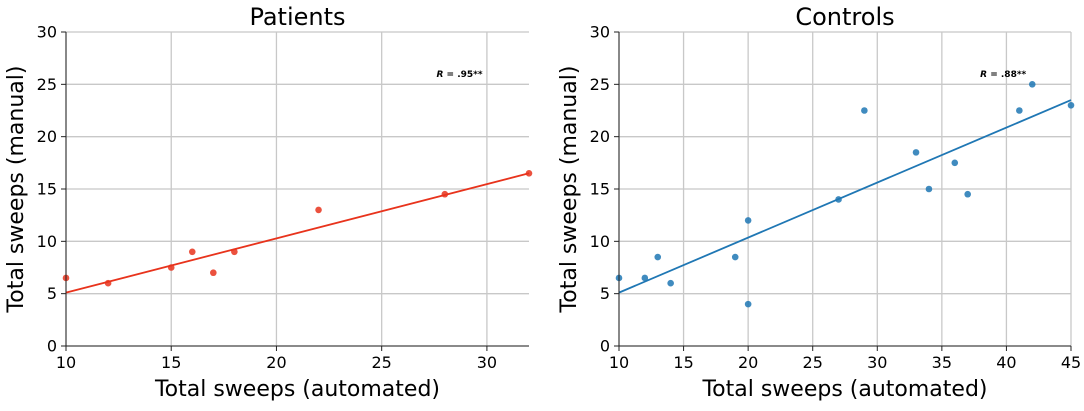 The width and height of the screenshot is (1084, 411). What do you see at coordinates (297, 17) in the screenshot?
I see `chart-title: Patients` at bounding box center [297, 17].